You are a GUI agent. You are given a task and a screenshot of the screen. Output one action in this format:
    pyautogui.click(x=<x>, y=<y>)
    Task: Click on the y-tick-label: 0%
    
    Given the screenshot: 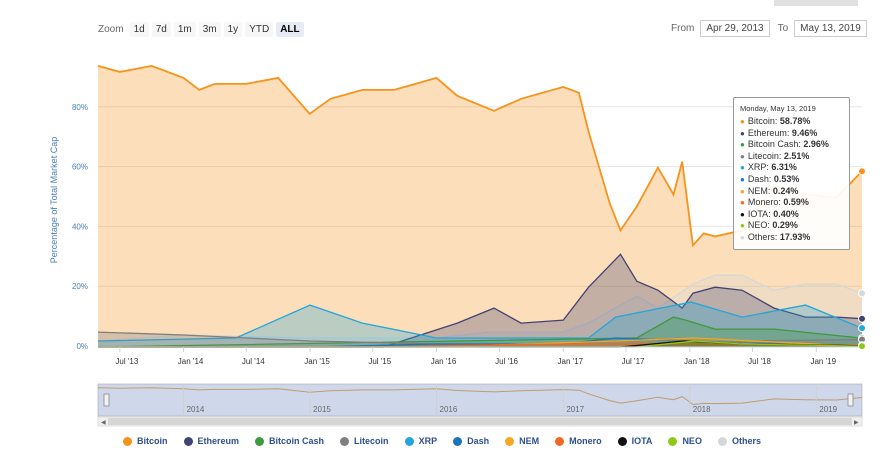 What is the action you would take?
    pyautogui.click(x=82, y=346)
    